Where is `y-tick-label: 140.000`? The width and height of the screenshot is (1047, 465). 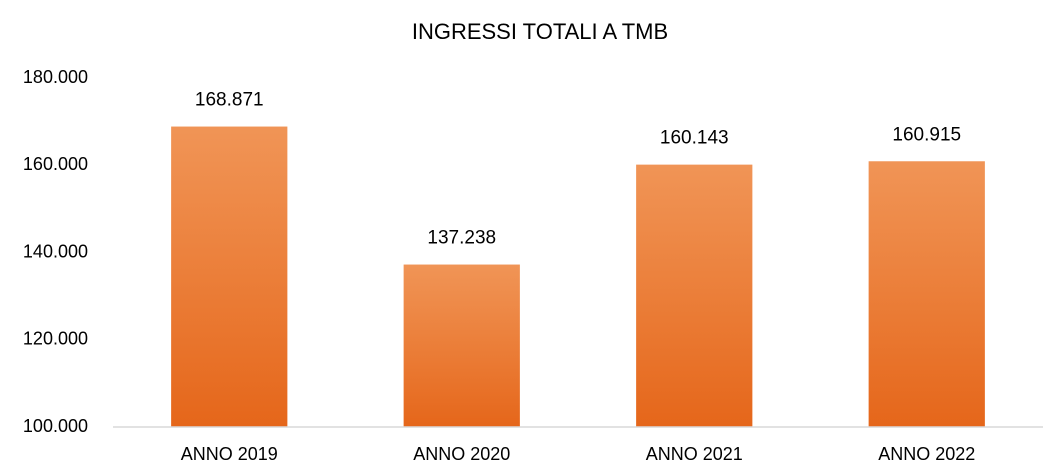 y-tick-label: 140.000 is located at coordinates (55, 251).